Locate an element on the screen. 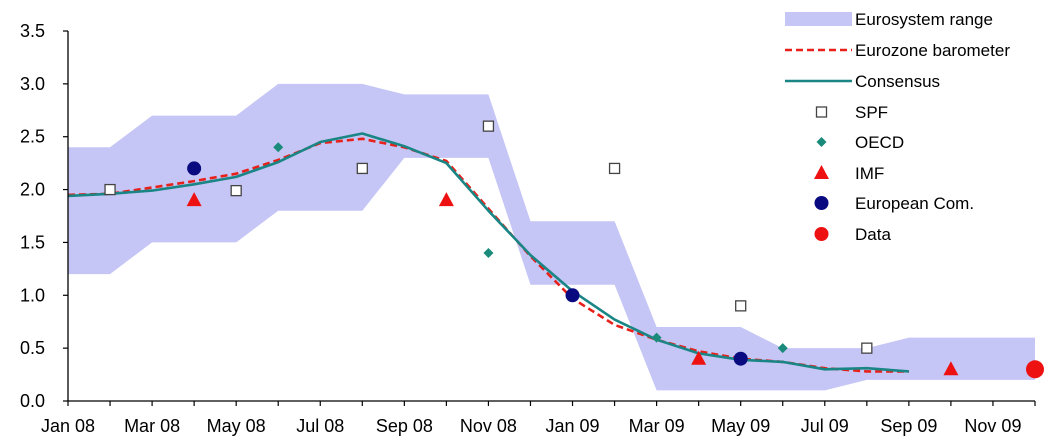 The image size is (1058, 441). legend-data-swatch is located at coordinates (821, 234).